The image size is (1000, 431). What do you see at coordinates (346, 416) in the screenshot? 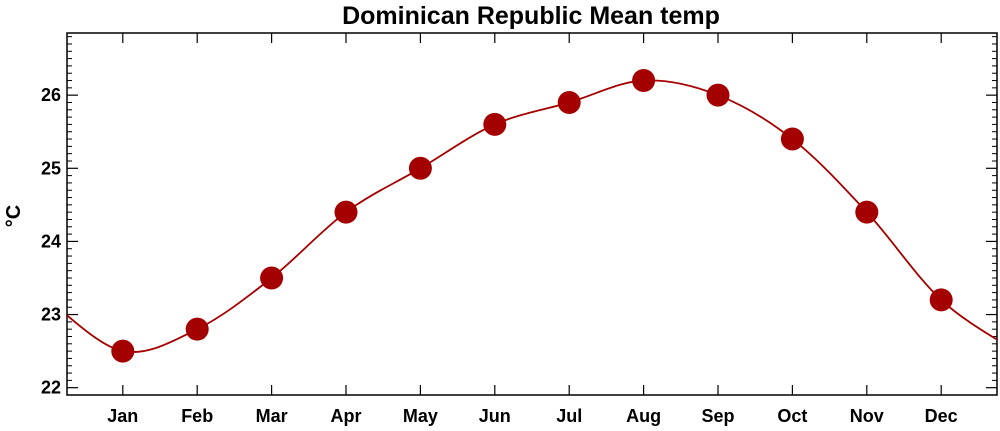
I see `x-tick-label: Apr` at bounding box center [346, 416].